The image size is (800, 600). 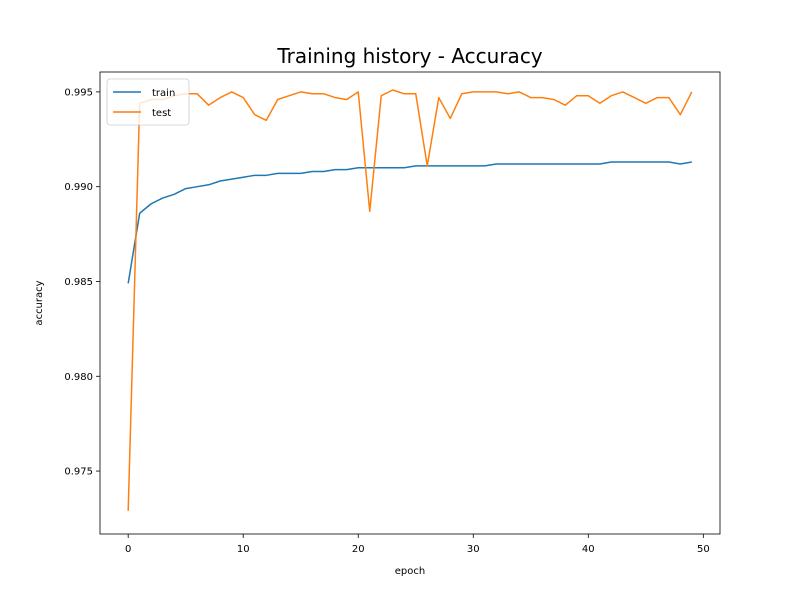 I want to click on y-axis: 0.975 0.980 0.985 0.990 0.995, so click(x=82, y=282).